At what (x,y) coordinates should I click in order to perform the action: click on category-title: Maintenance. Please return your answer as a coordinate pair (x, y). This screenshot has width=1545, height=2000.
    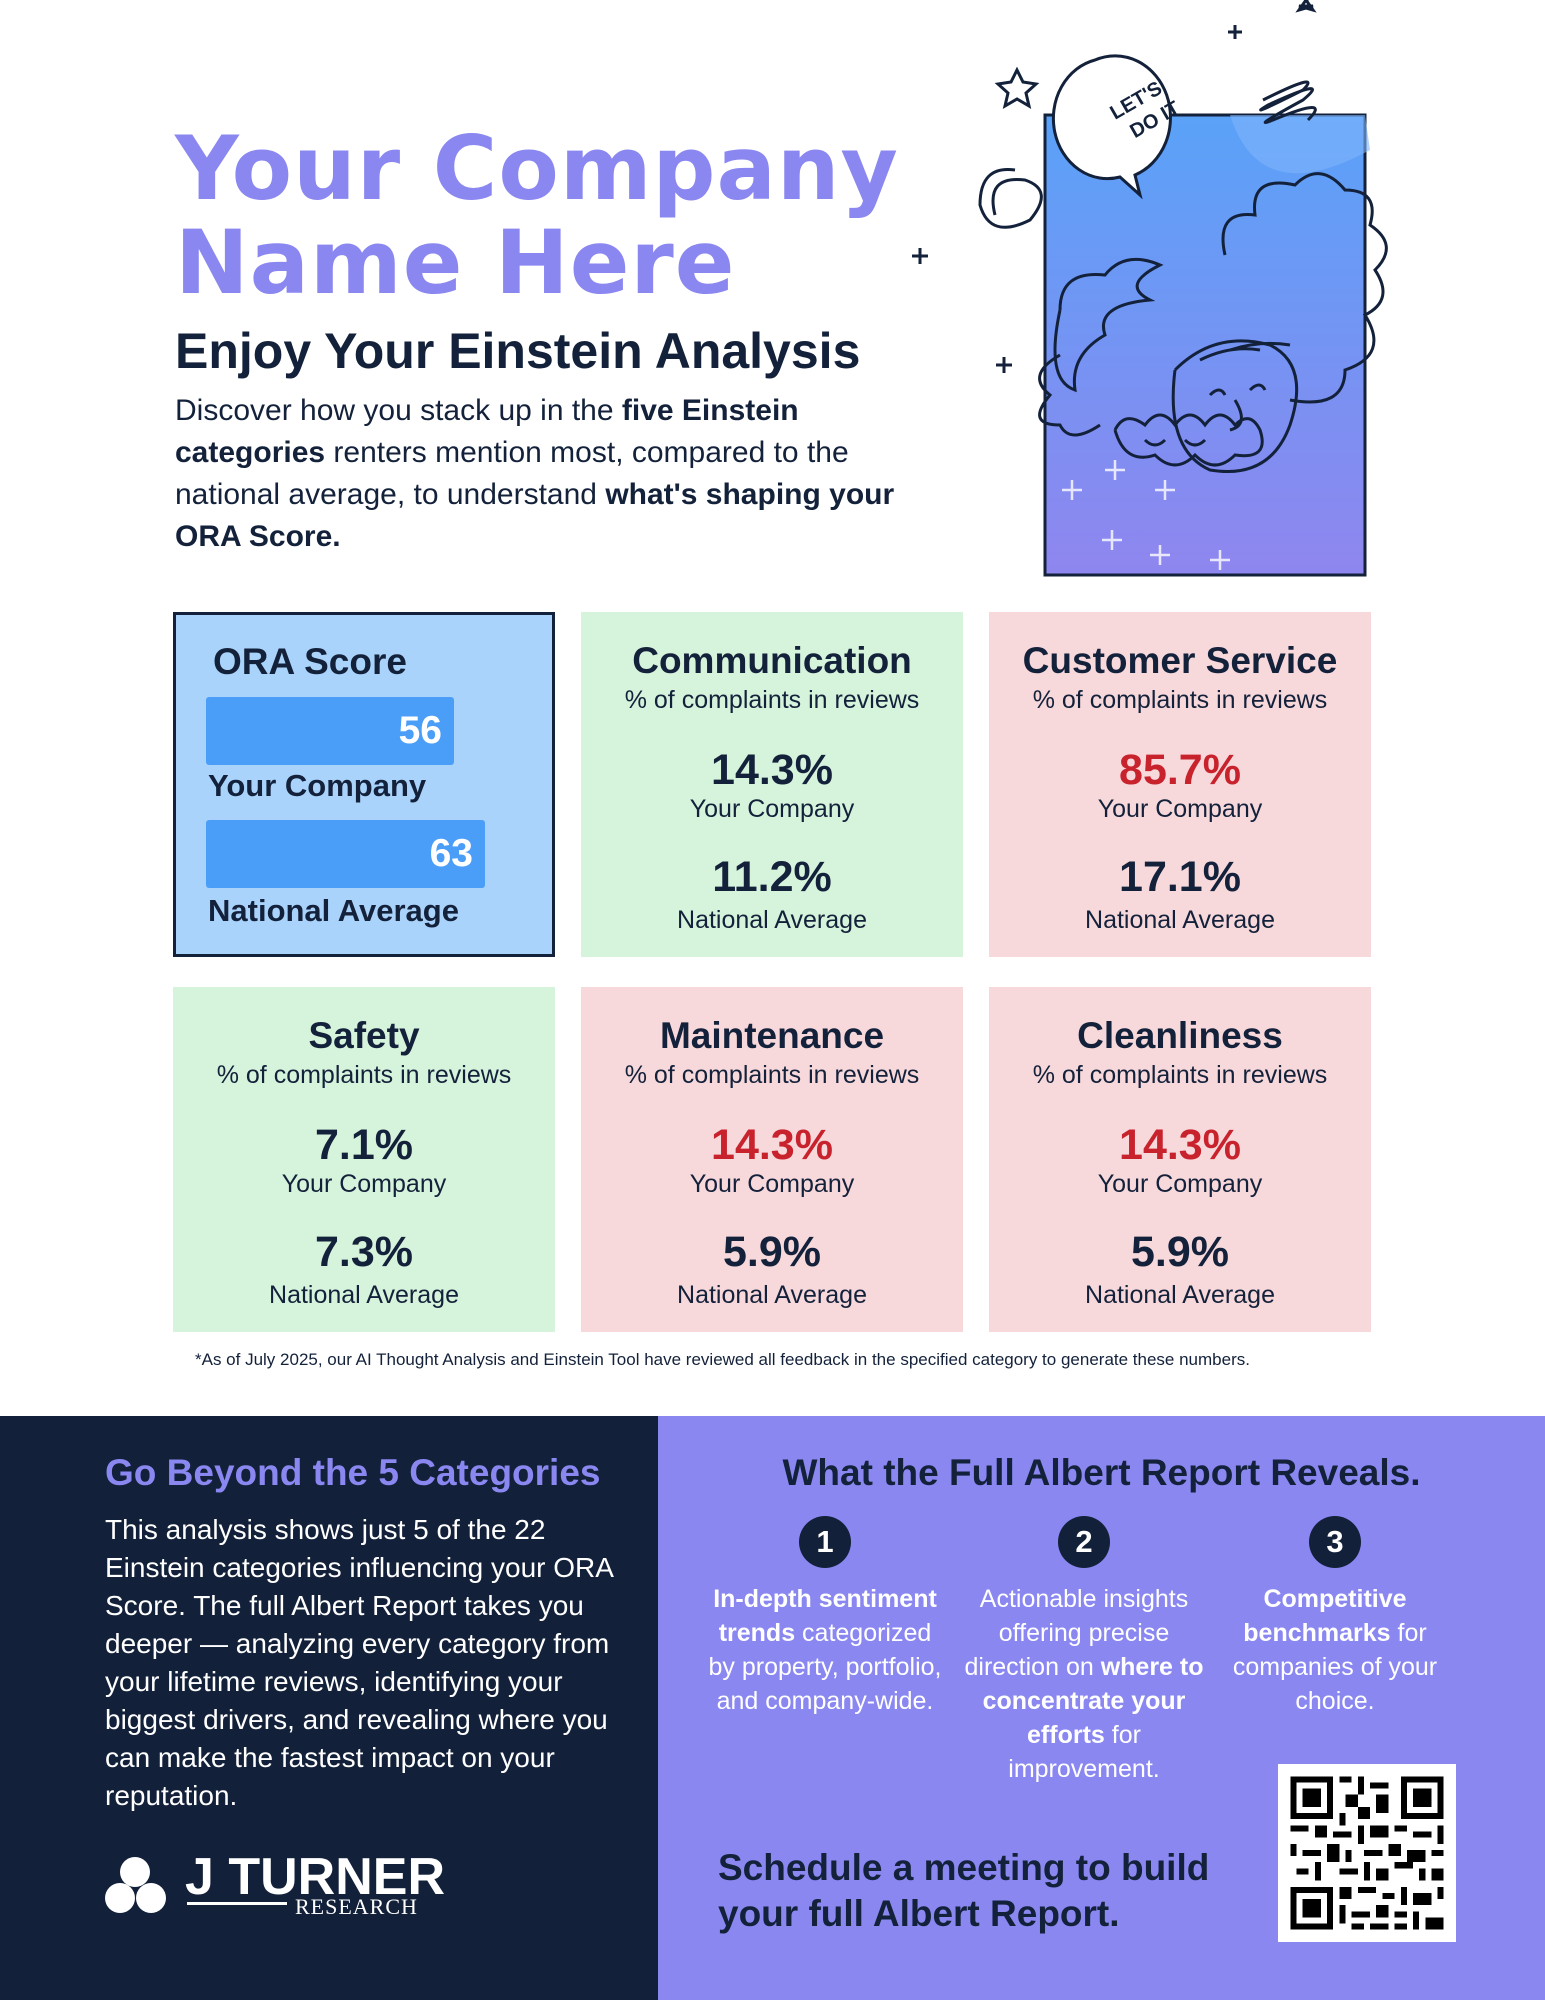
    Looking at the image, I should click on (772, 1035).